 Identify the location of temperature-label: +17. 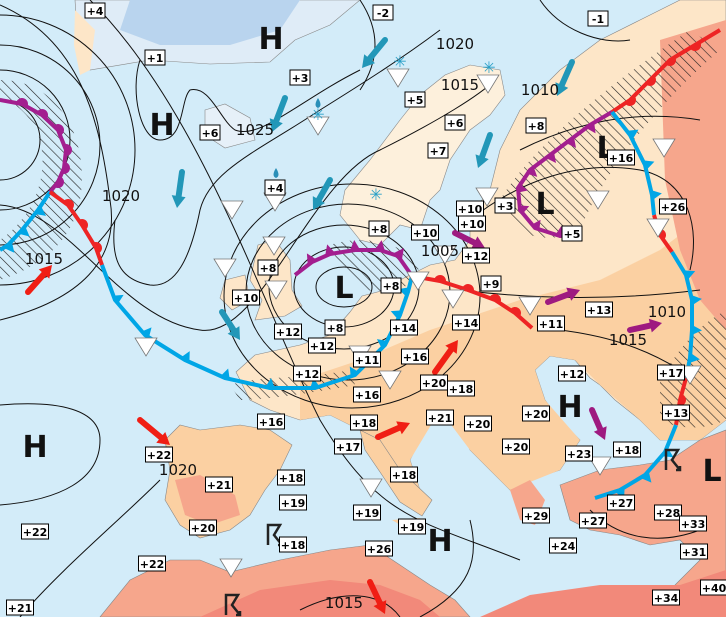
(671, 372).